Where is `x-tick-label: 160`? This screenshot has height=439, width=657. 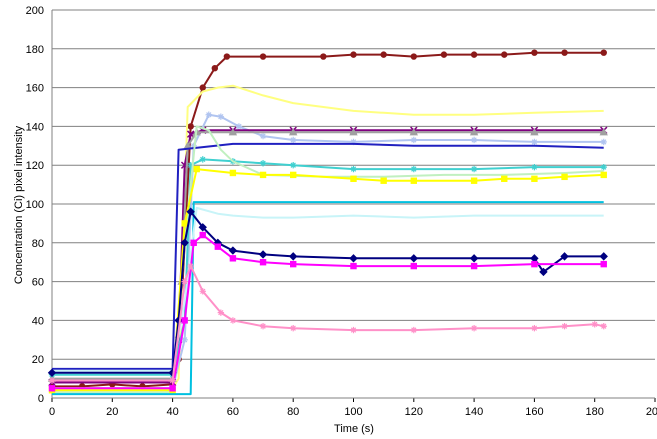 x-tick-label: 160 is located at coordinates (534, 412).